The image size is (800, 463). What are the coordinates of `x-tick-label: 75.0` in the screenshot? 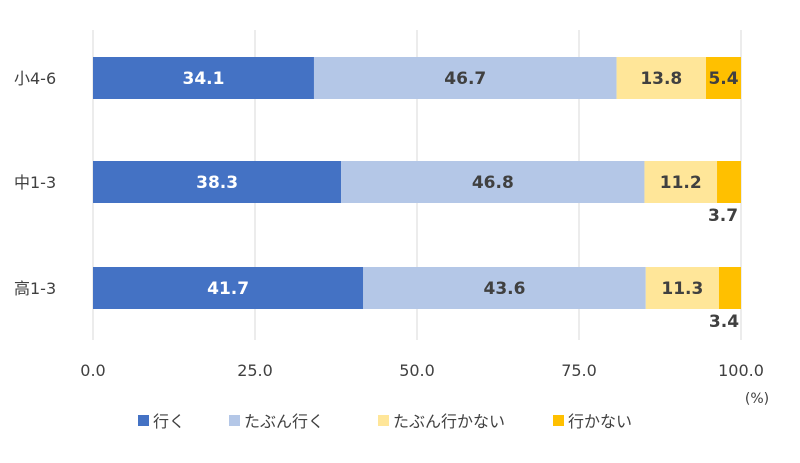 It's located at (579, 370).